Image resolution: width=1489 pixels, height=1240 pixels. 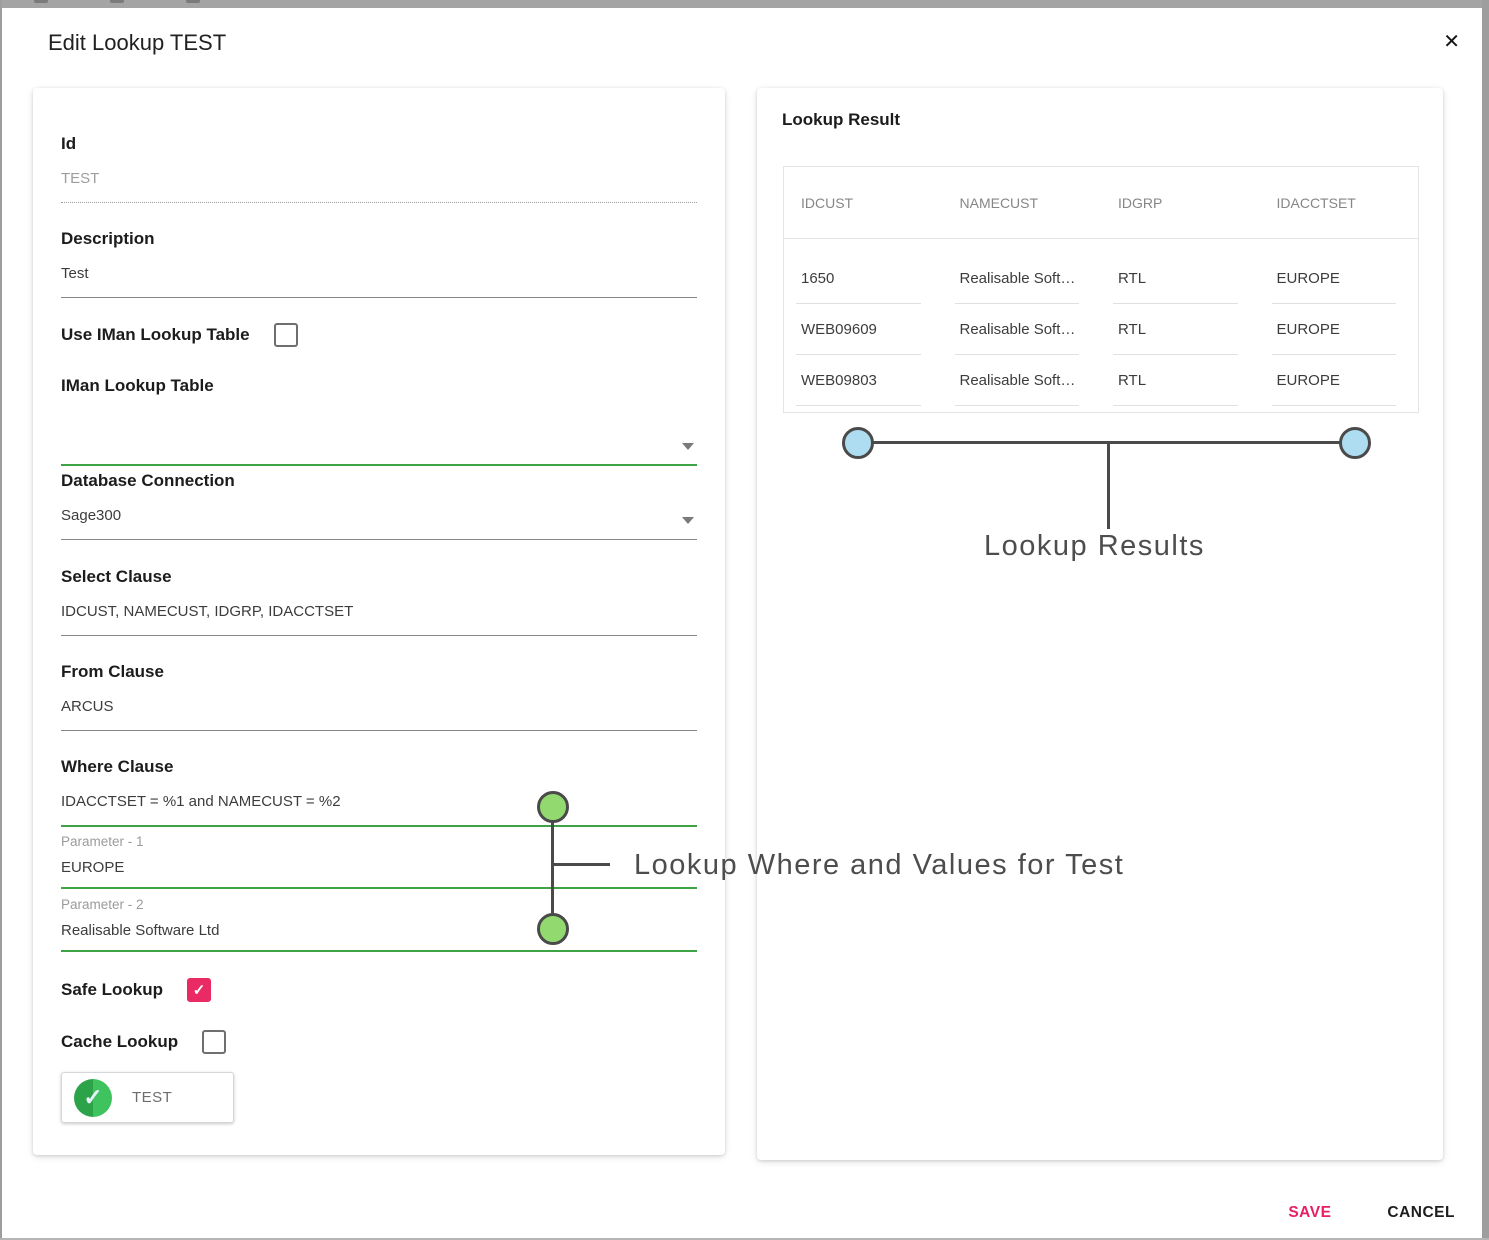 What do you see at coordinates (1106, 442) in the screenshot?
I see `annotation-results-hline` at bounding box center [1106, 442].